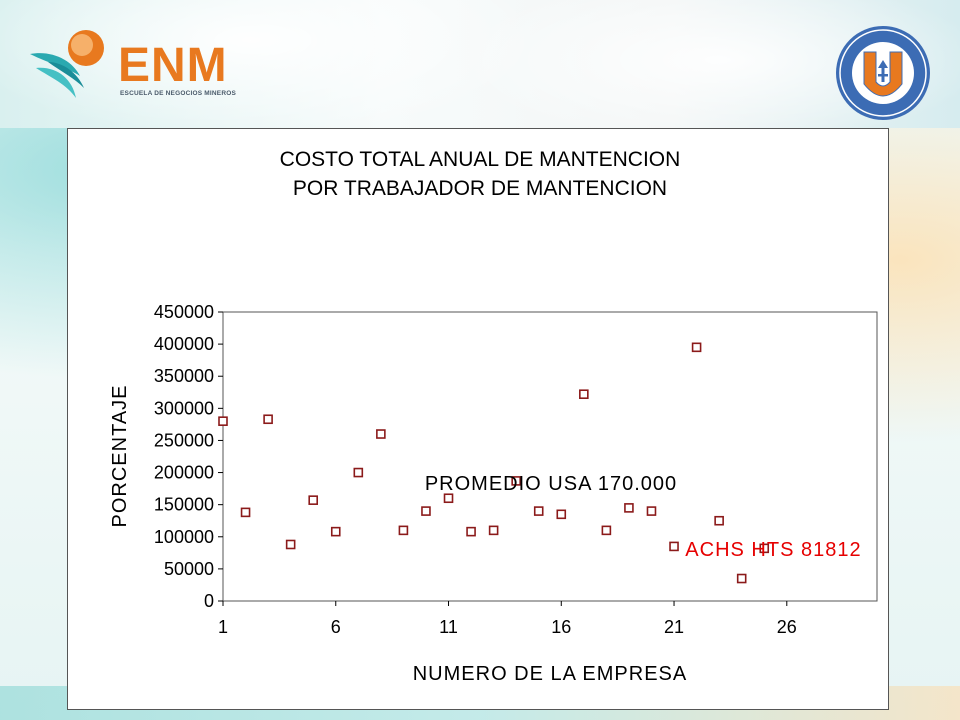 Image resolution: width=960 pixels, height=720 pixels. I want to click on x-tick-label: 6, so click(336, 627).